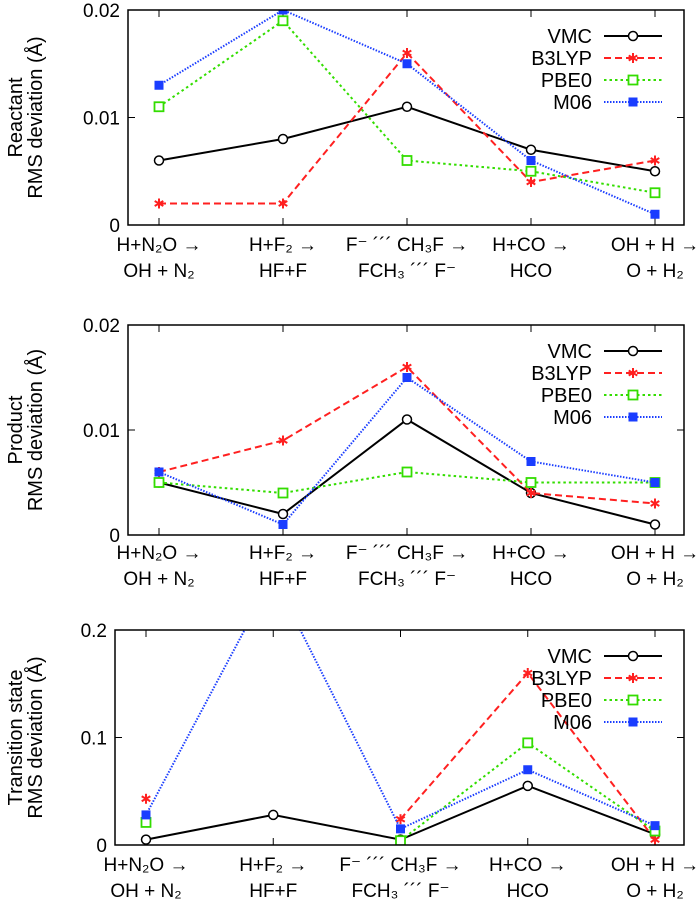 The height and width of the screenshot is (907, 700). I want to click on series-line-PBE0, so click(527, 791).